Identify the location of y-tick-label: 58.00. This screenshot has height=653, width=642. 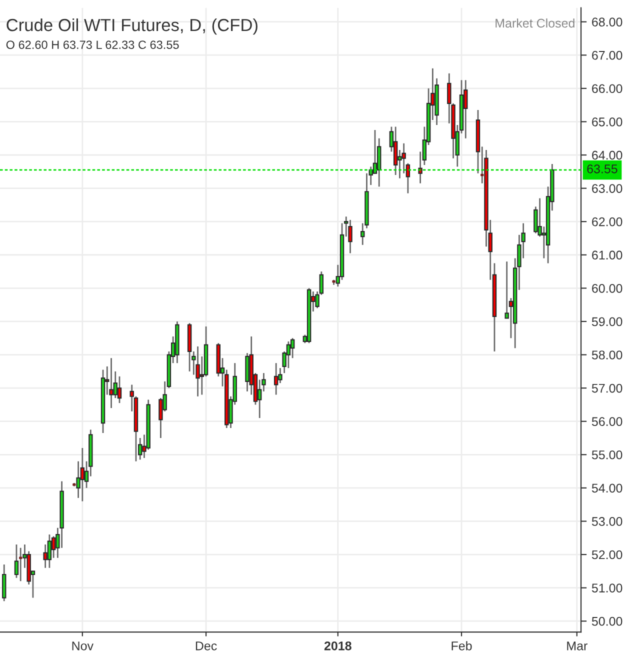
(607, 355).